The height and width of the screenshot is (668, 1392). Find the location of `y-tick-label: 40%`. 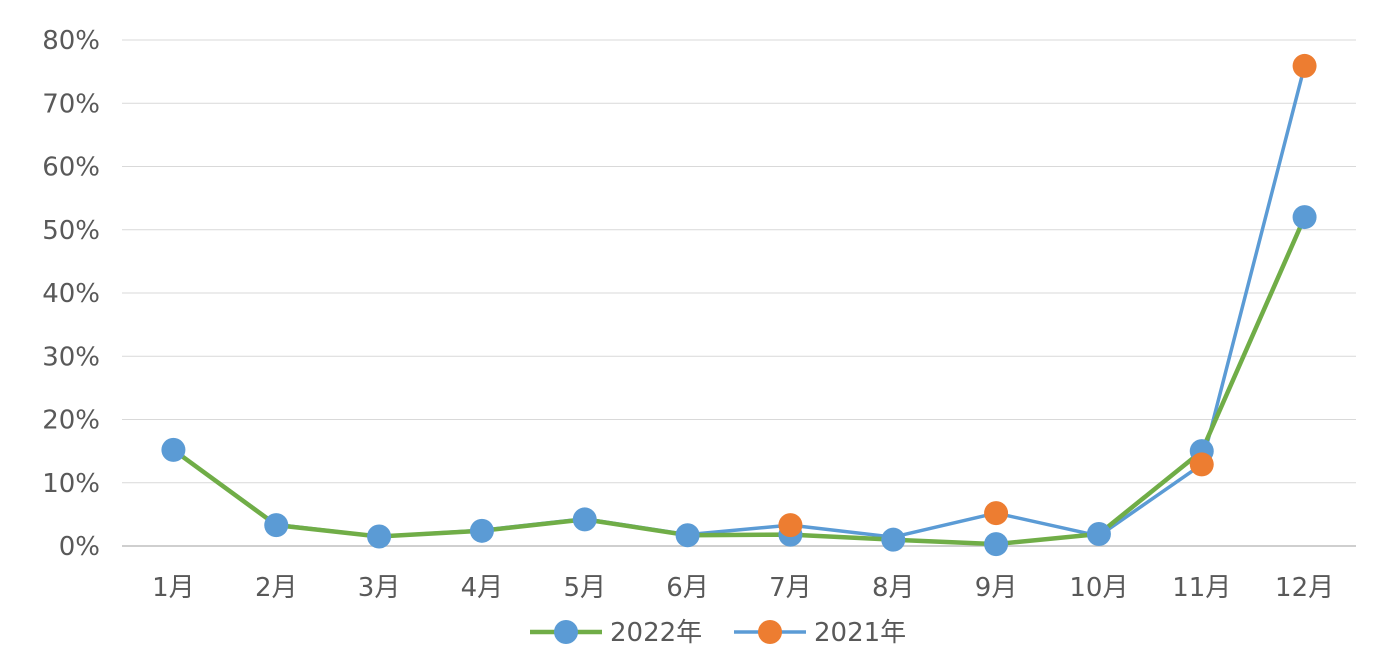

y-tick-label: 40% is located at coordinates (71, 294).